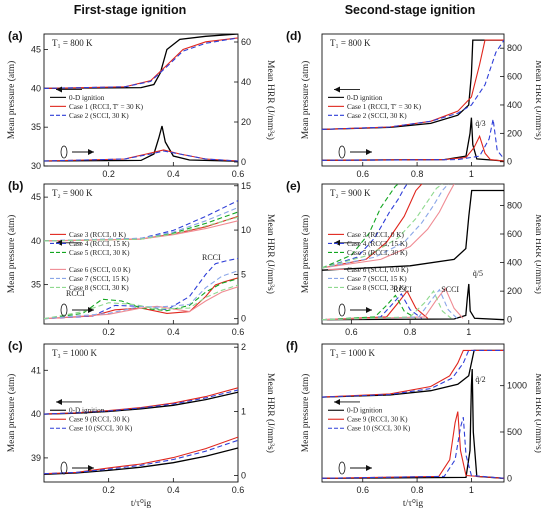  Describe the element at coordinates (350, 193) in the screenshot. I see `temperature-label: T₂ = 900 K` at that location.